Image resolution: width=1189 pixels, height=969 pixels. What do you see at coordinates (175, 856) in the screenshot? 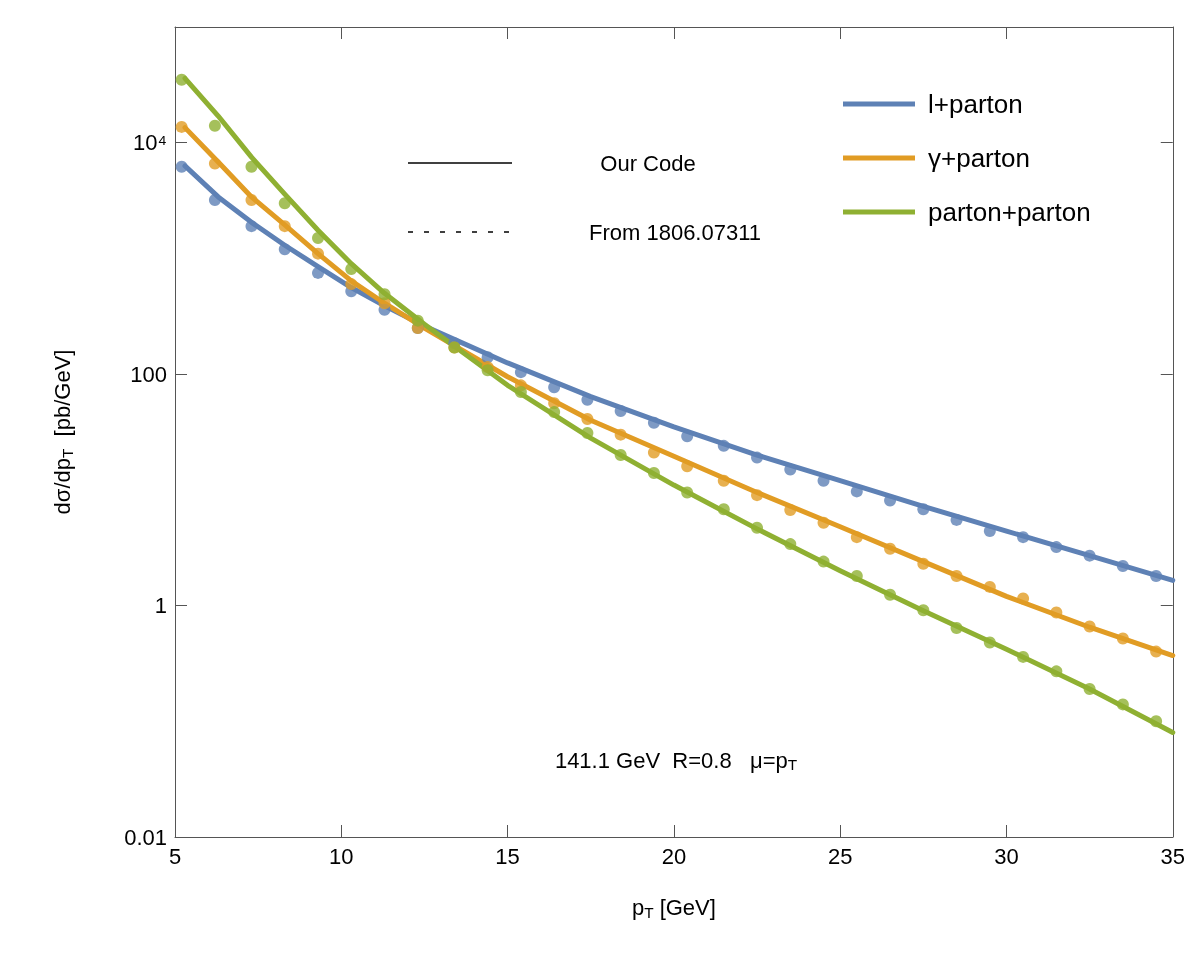
I see `x-tick-label: 5` at bounding box center [175, 856].